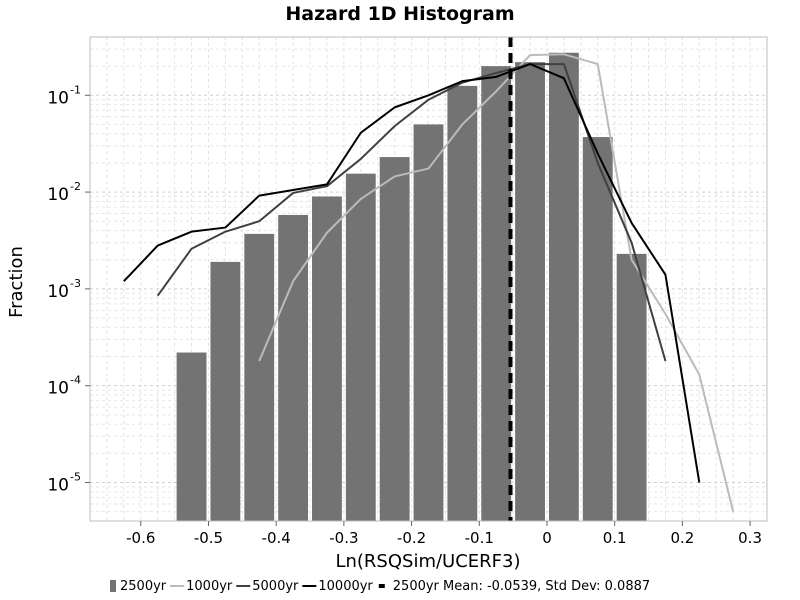  What do you see at coordinates (444, 534) in the screenshot?
I see `x-axis-ticks: -0.6 -0.5 -0.4 -0.3 -0.2 -0.1 0 0.1 0.2 0.3` at bounding box center [444, 534].